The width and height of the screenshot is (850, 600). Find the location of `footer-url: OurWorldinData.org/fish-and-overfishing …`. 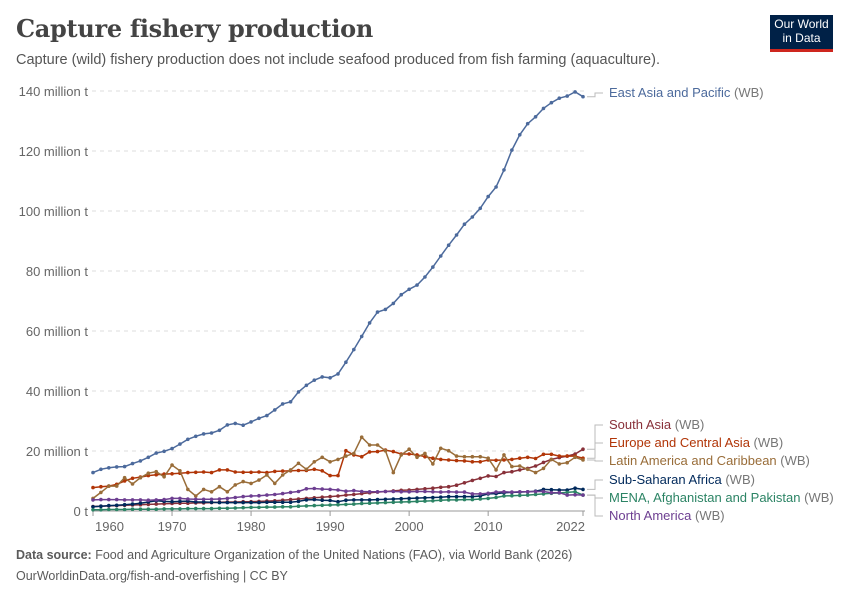

footer-url: OurWorldinData.org/fish-and-overfishing … is located at coordinates (152, 576).